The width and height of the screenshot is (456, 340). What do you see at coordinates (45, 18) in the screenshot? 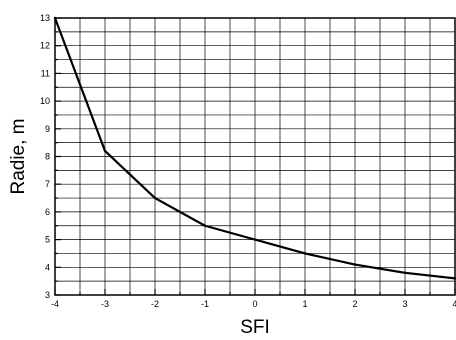
I see `y-tick-label: 13` at bounding box center [45, 18].